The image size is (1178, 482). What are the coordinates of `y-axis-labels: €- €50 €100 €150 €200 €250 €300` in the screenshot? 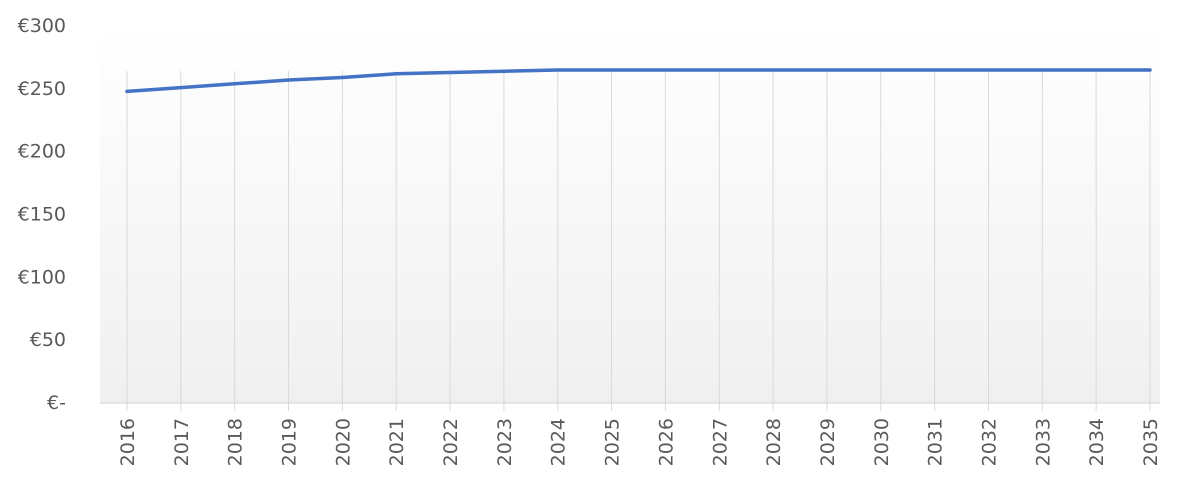 It's located at (42, 214).